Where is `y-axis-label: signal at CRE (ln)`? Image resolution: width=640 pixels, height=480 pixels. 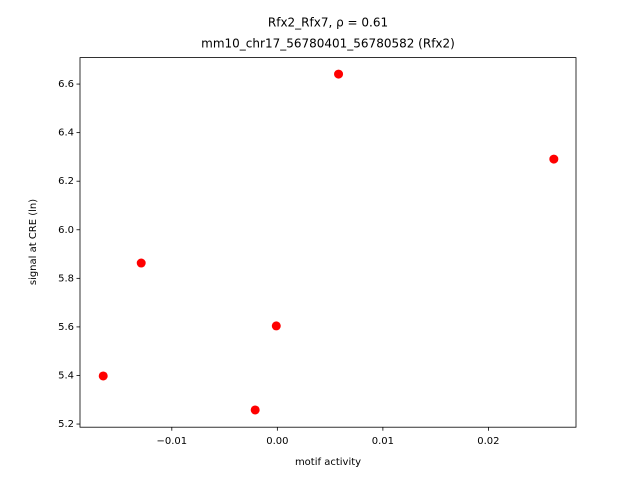
y-axis-label: signal at CRE (ln) is located at coordinates (33, 242).